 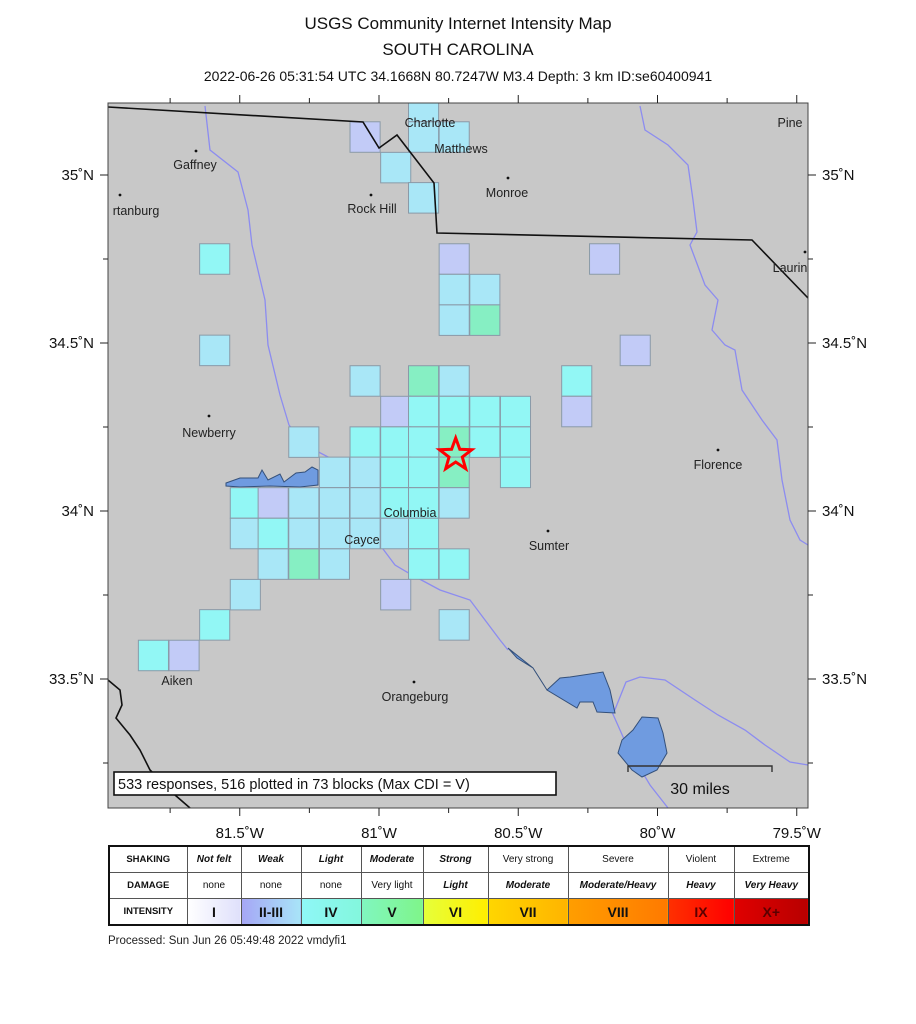 What do you see at coordinates (700, 789) in the screenshot?
I see `scale-label: 30 miles` at bounding box center [700, 789].